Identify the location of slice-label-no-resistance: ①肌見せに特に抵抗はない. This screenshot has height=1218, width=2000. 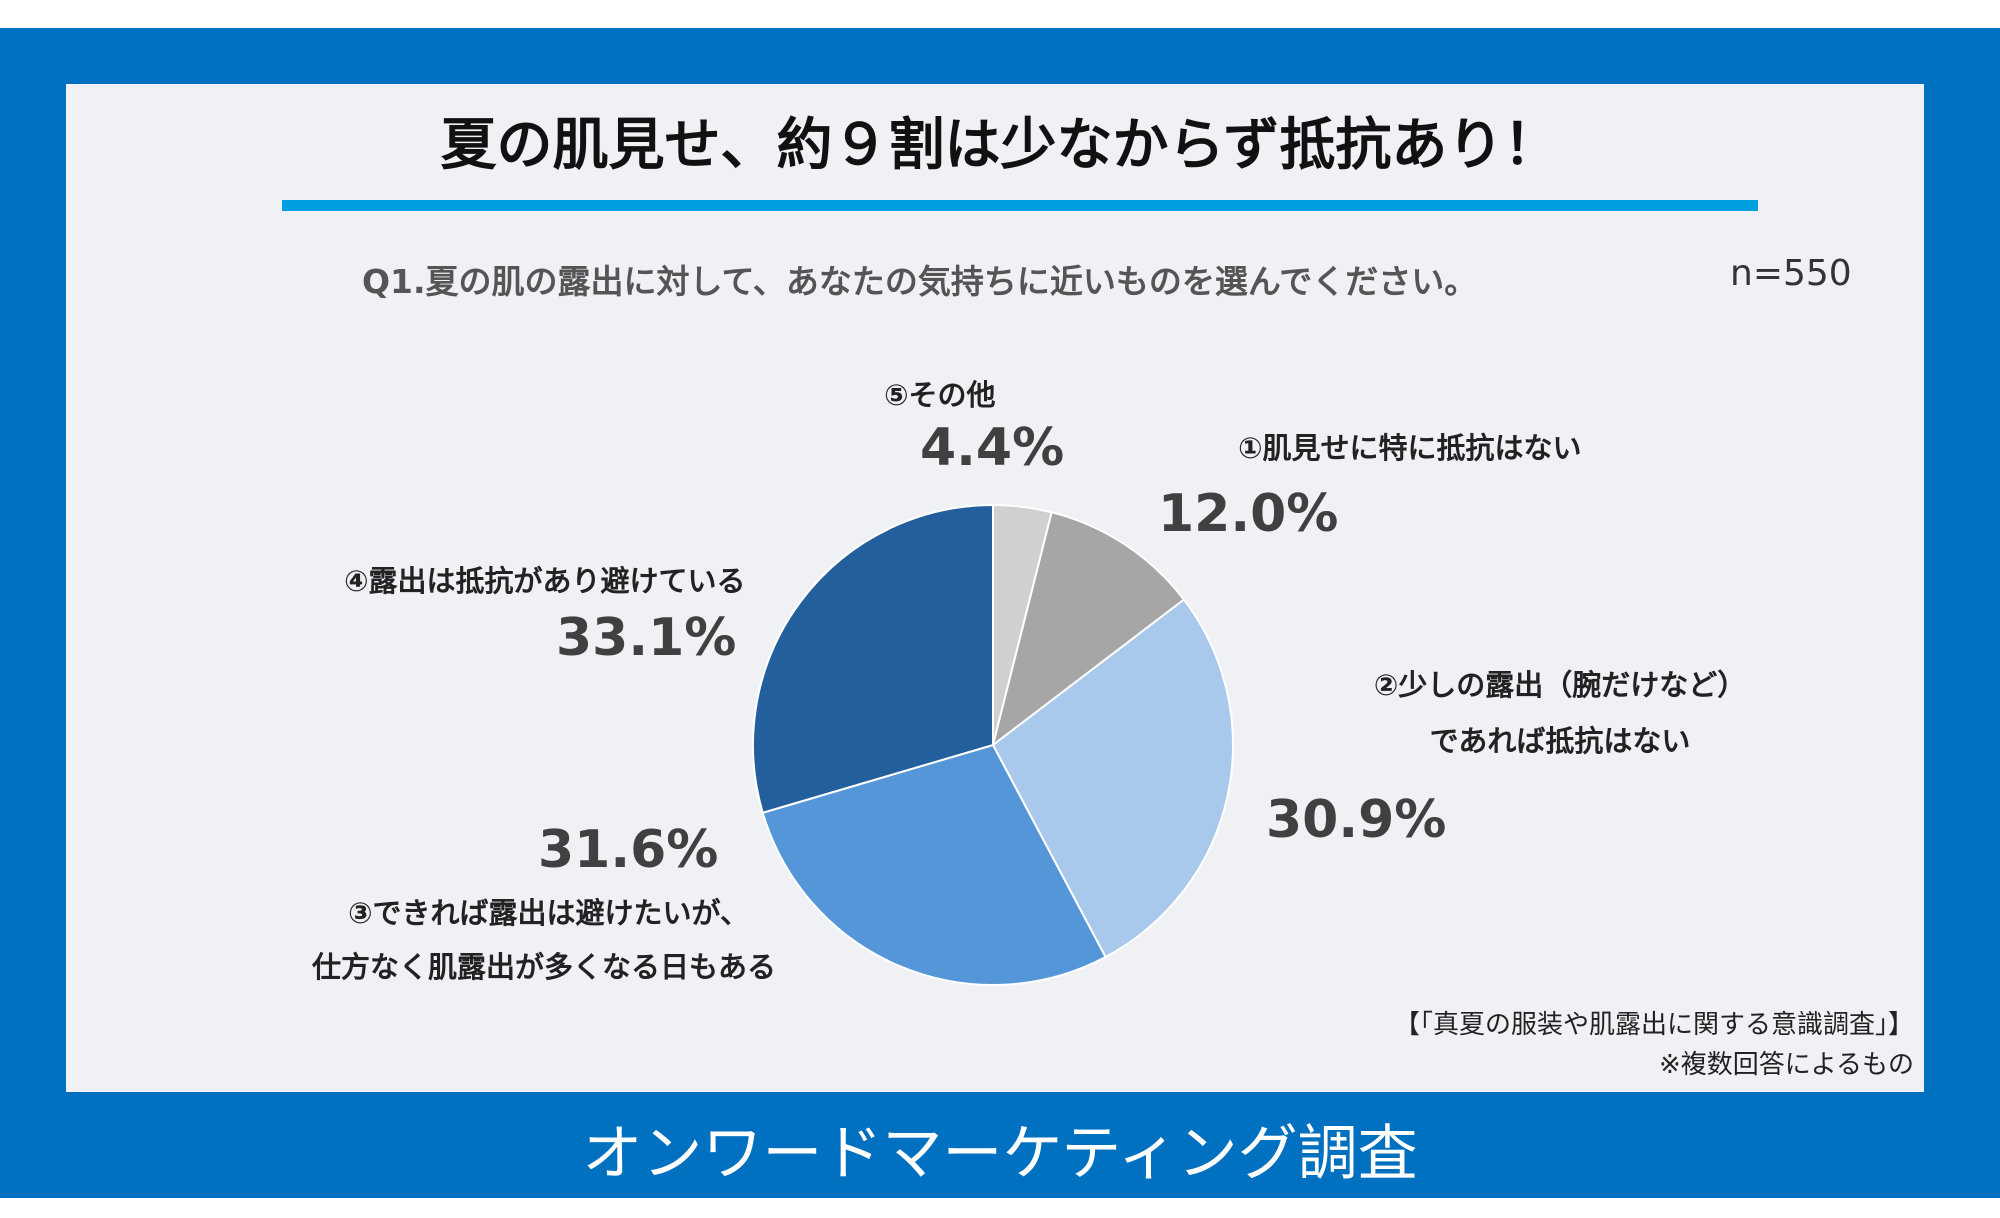
(1410, 448).